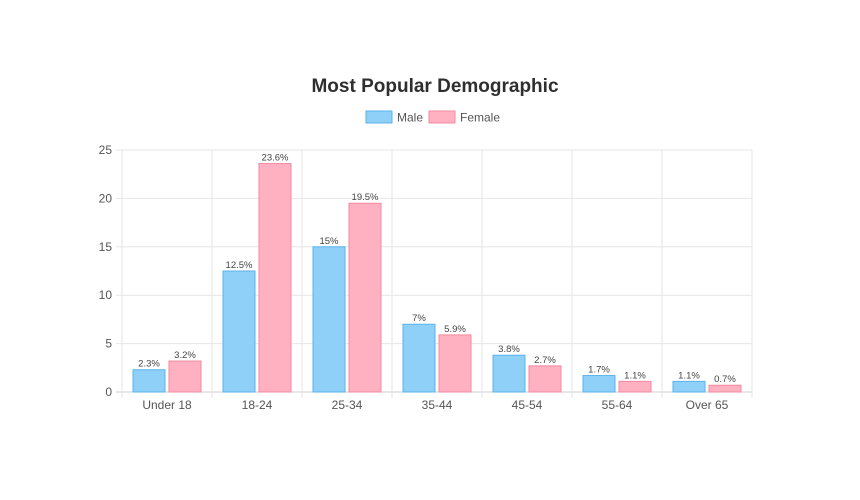 This screenshot has width=860, height=500. Describe the element at coordinates (434, 86) in the screenshot. I see `chart-title: Most Popular Demographic` at that location.